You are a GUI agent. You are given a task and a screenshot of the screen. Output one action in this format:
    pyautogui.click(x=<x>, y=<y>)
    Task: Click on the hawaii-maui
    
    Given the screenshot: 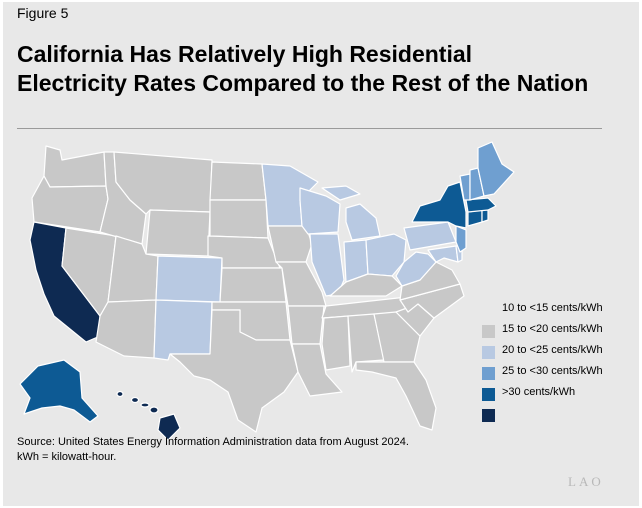 What is the action you would take?
    pyautogui.click(x=154, y=410)
    